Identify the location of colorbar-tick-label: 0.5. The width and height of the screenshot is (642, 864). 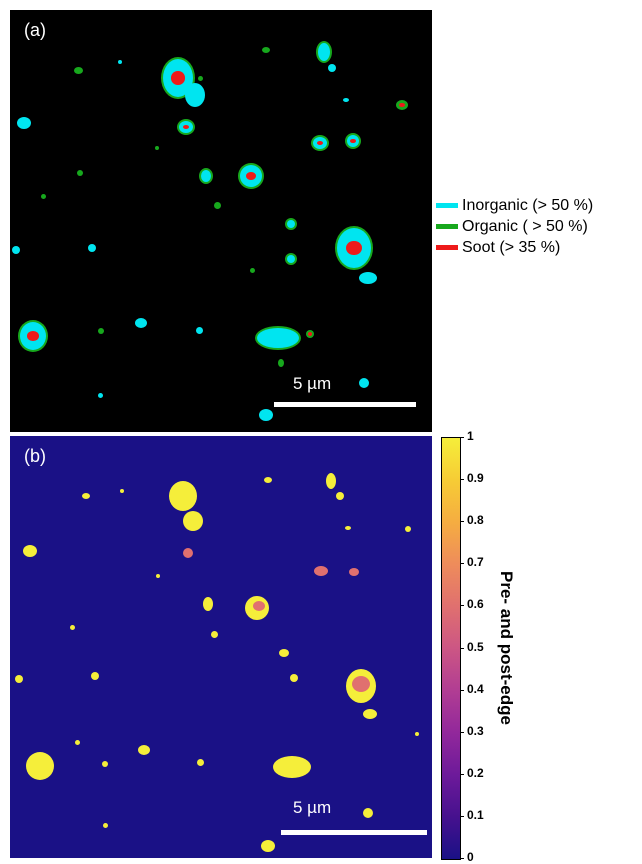
(475, 646).